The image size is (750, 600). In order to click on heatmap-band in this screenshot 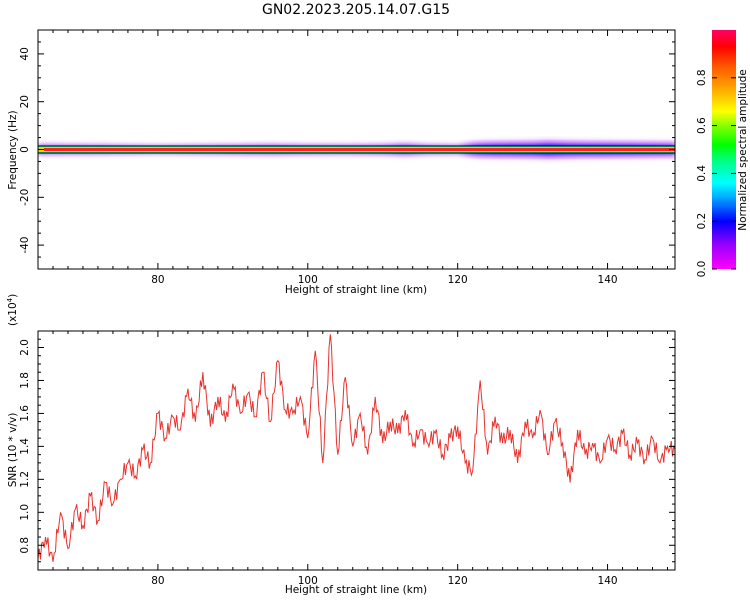, I will do `click(356, 149)`.